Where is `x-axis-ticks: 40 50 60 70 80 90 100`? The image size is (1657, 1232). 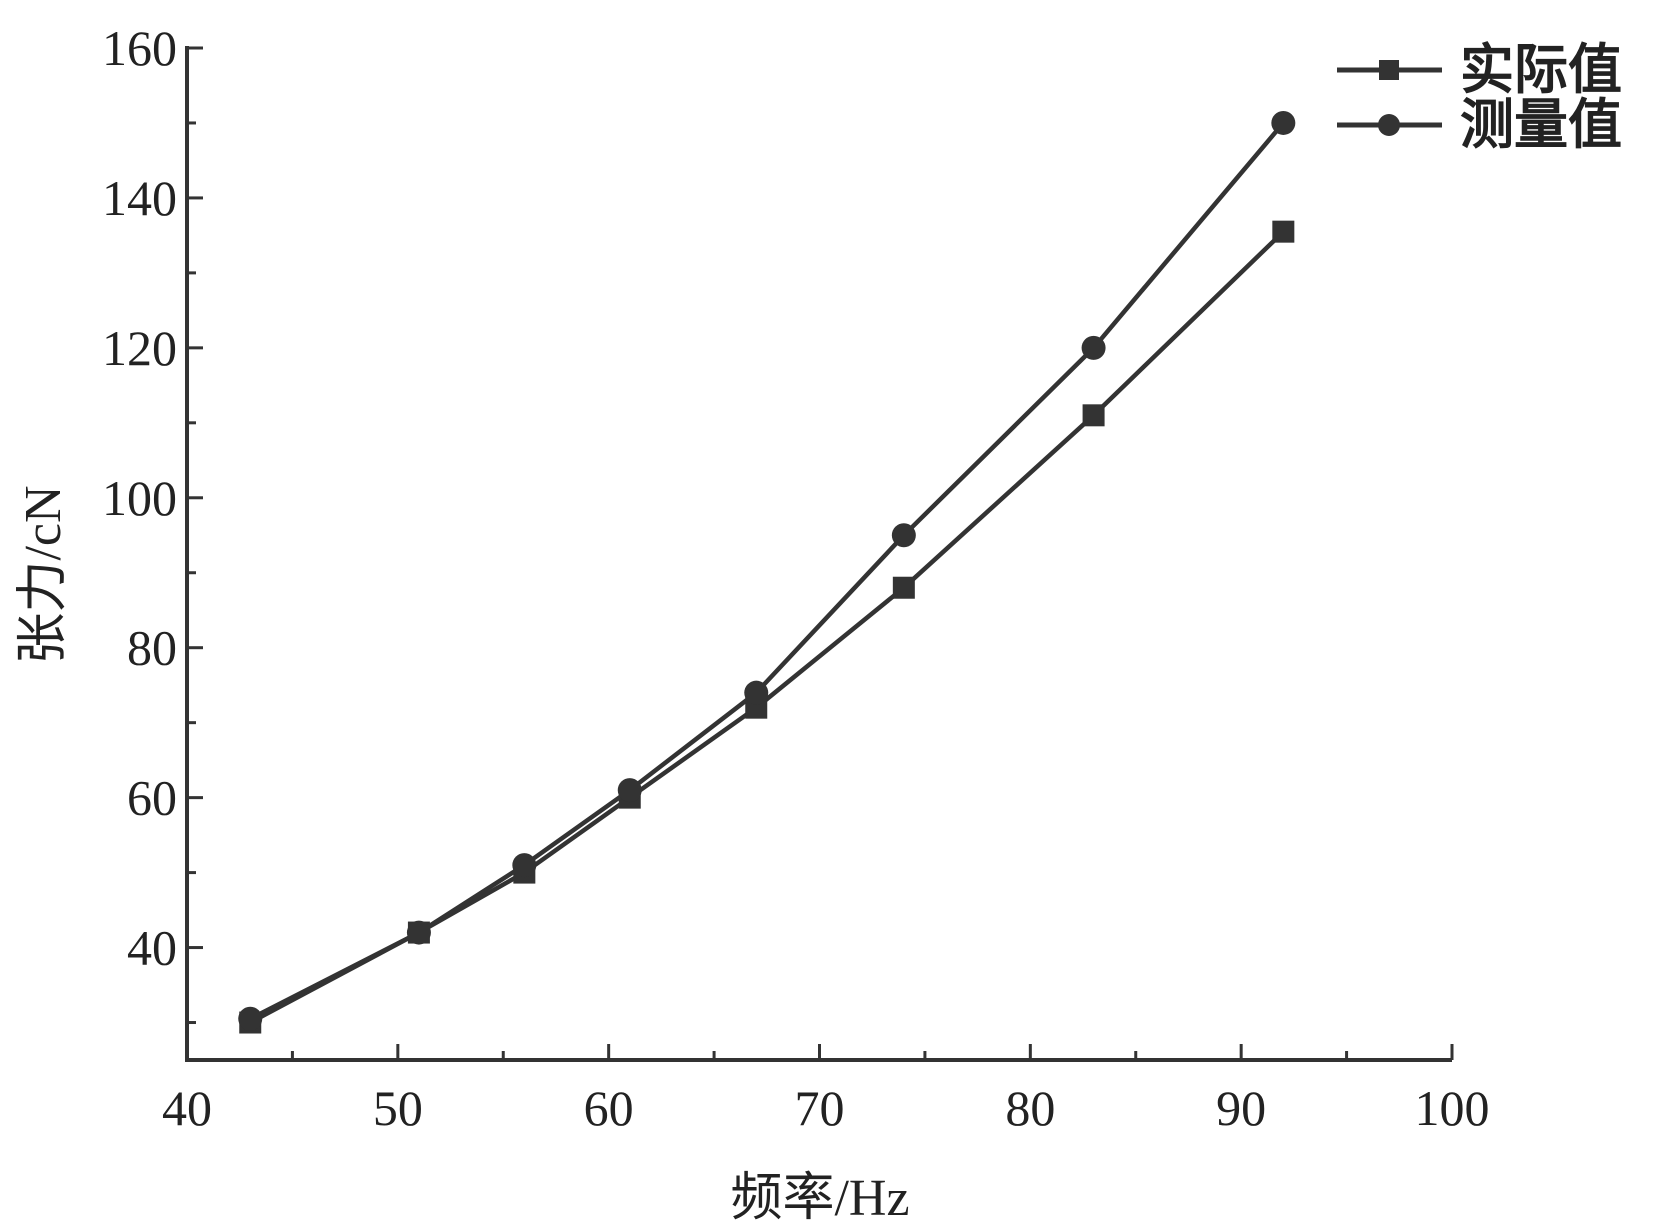
x-axis-ticks: 40 50 60 70 80 90 100 is located at coordinates (826, 1090).